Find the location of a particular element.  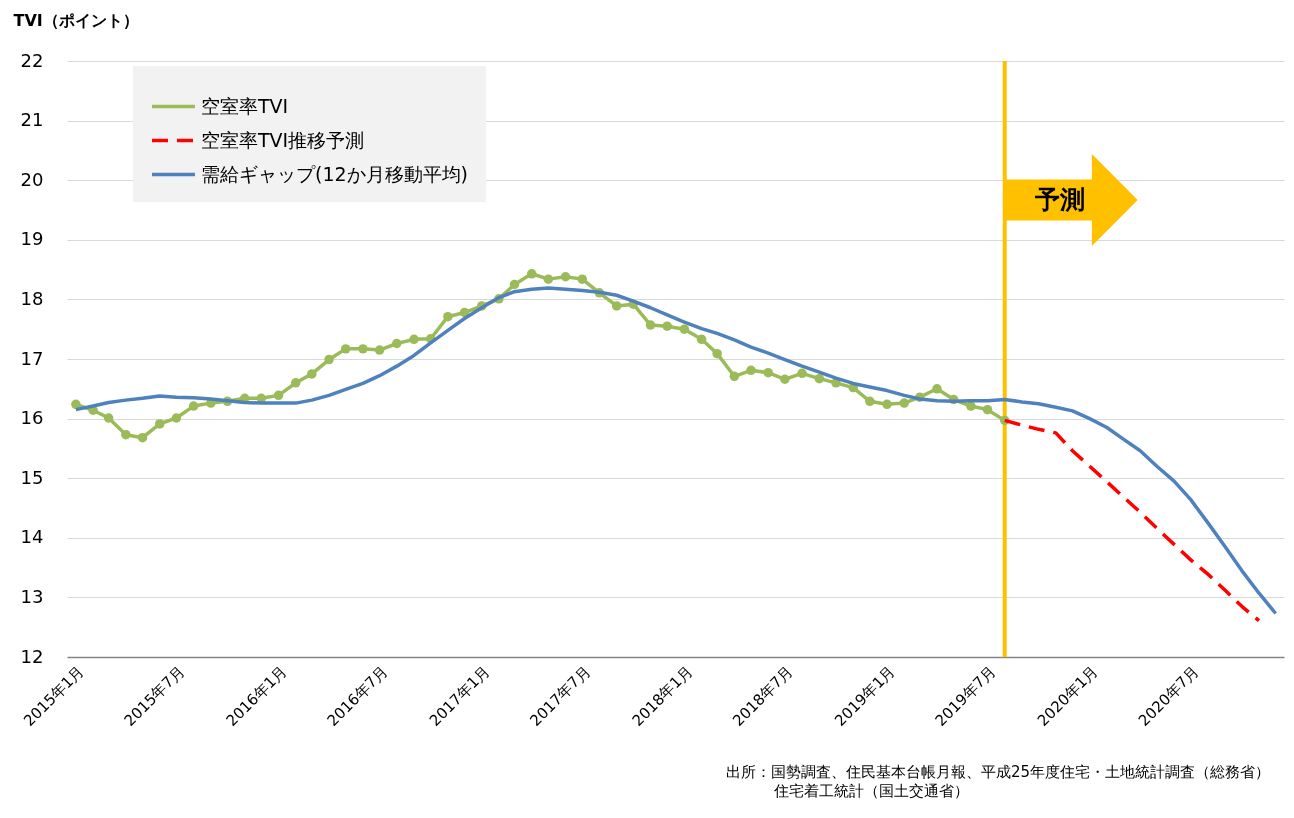

legend-label: 空室率TVI推移予測 is located at coordinates (283, 139).